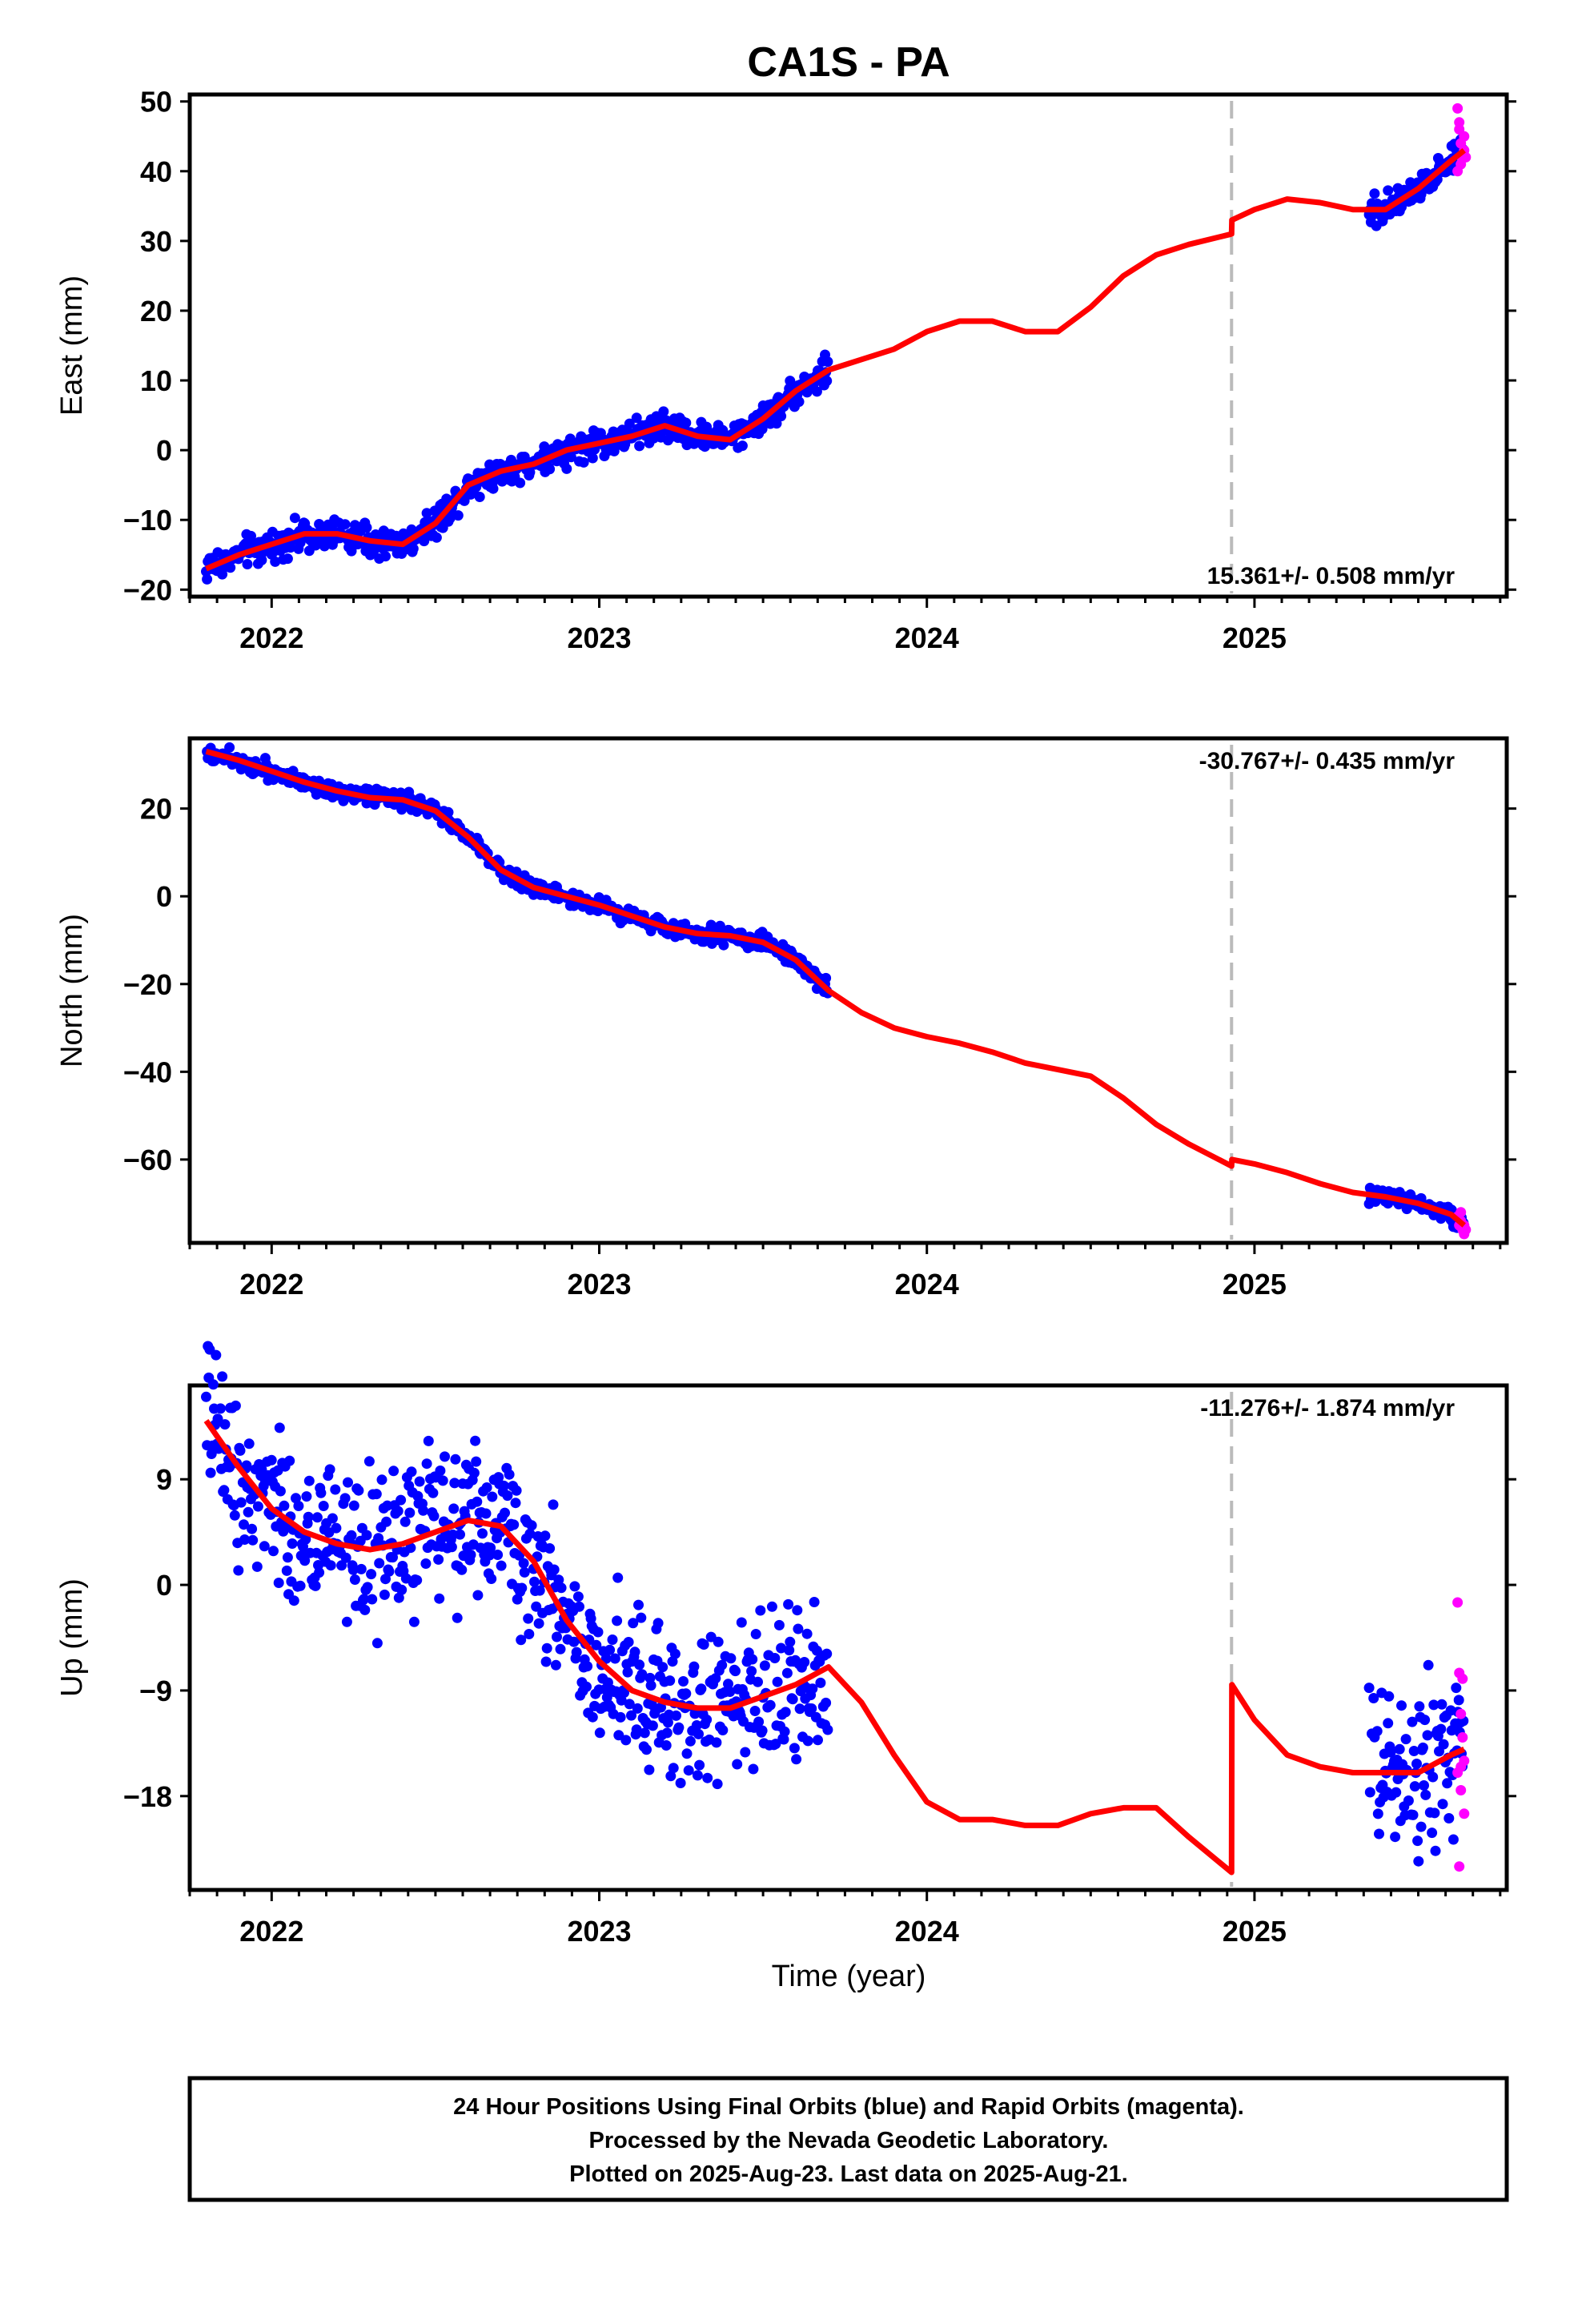 Image resolution: width=1582 pixels, height=2324 pixels. What do you see at coordinates (147, 520) in the screenshot?
I see `y-tick-label: −10` at bounding box center [147, 520].